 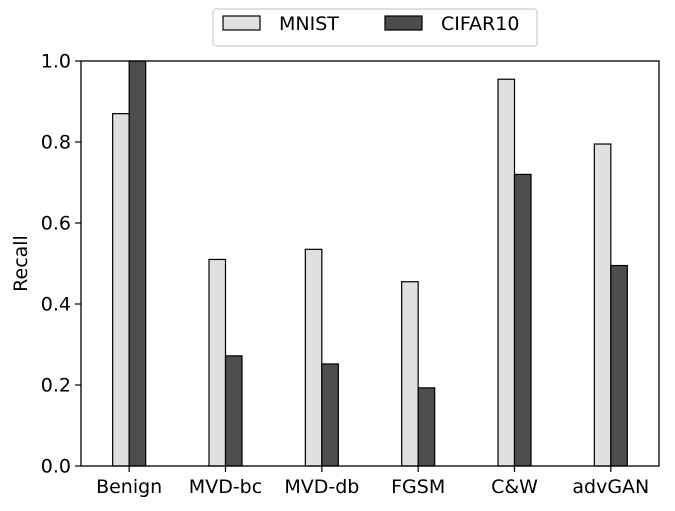 I want to click on bar-cifar10-mvd-bc, so click(x=233, y=411).